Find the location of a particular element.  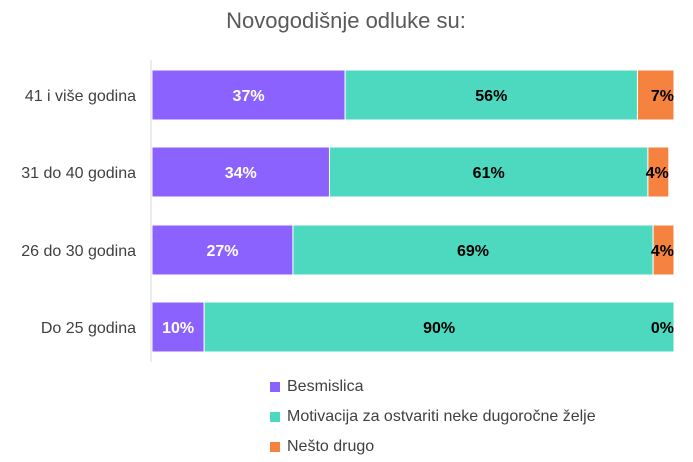

data-label: 34% is located at coordinates (241, 173).